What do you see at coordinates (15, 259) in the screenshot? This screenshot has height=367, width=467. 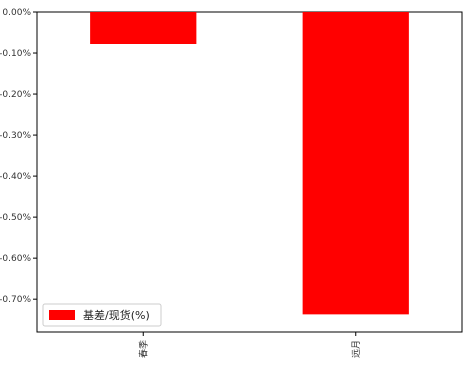 I see `y-tick-label: -0.60%` at bounding box center [15, 259].